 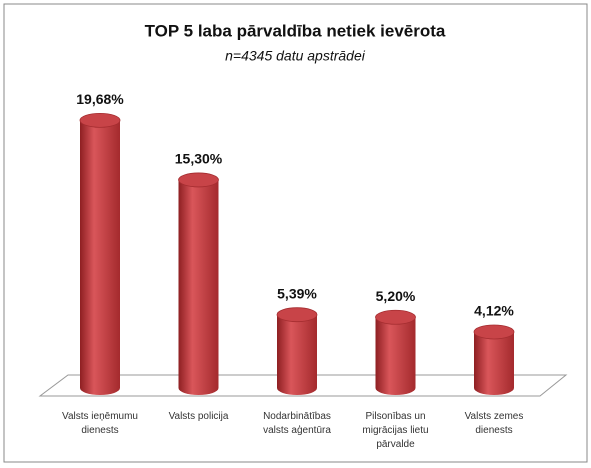 I want to click on value-label: 5,39%, so click(x=297, y=293).